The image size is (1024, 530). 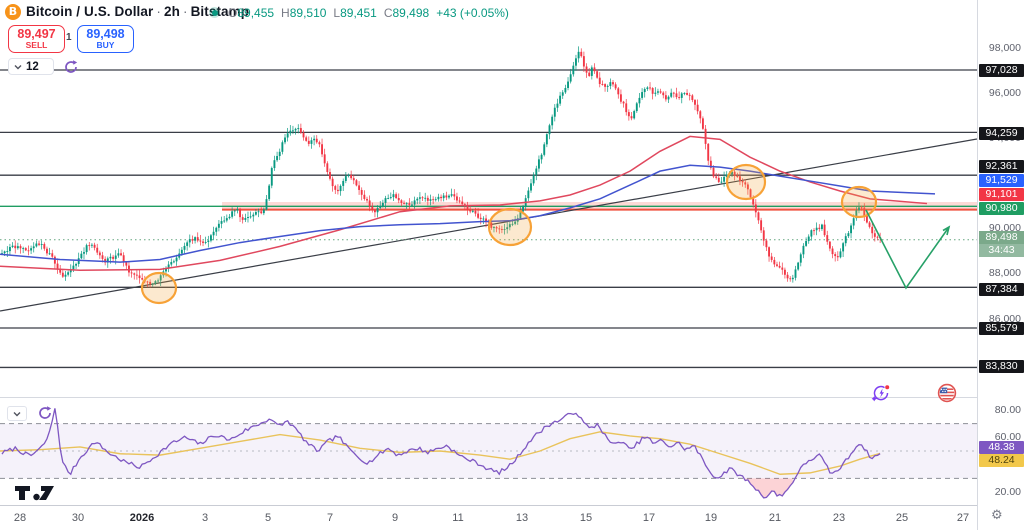 What do you see at coordinates (839, 518) in the screenshot?
I see `time-axis-label: 23` at bounding box center [839, 518].